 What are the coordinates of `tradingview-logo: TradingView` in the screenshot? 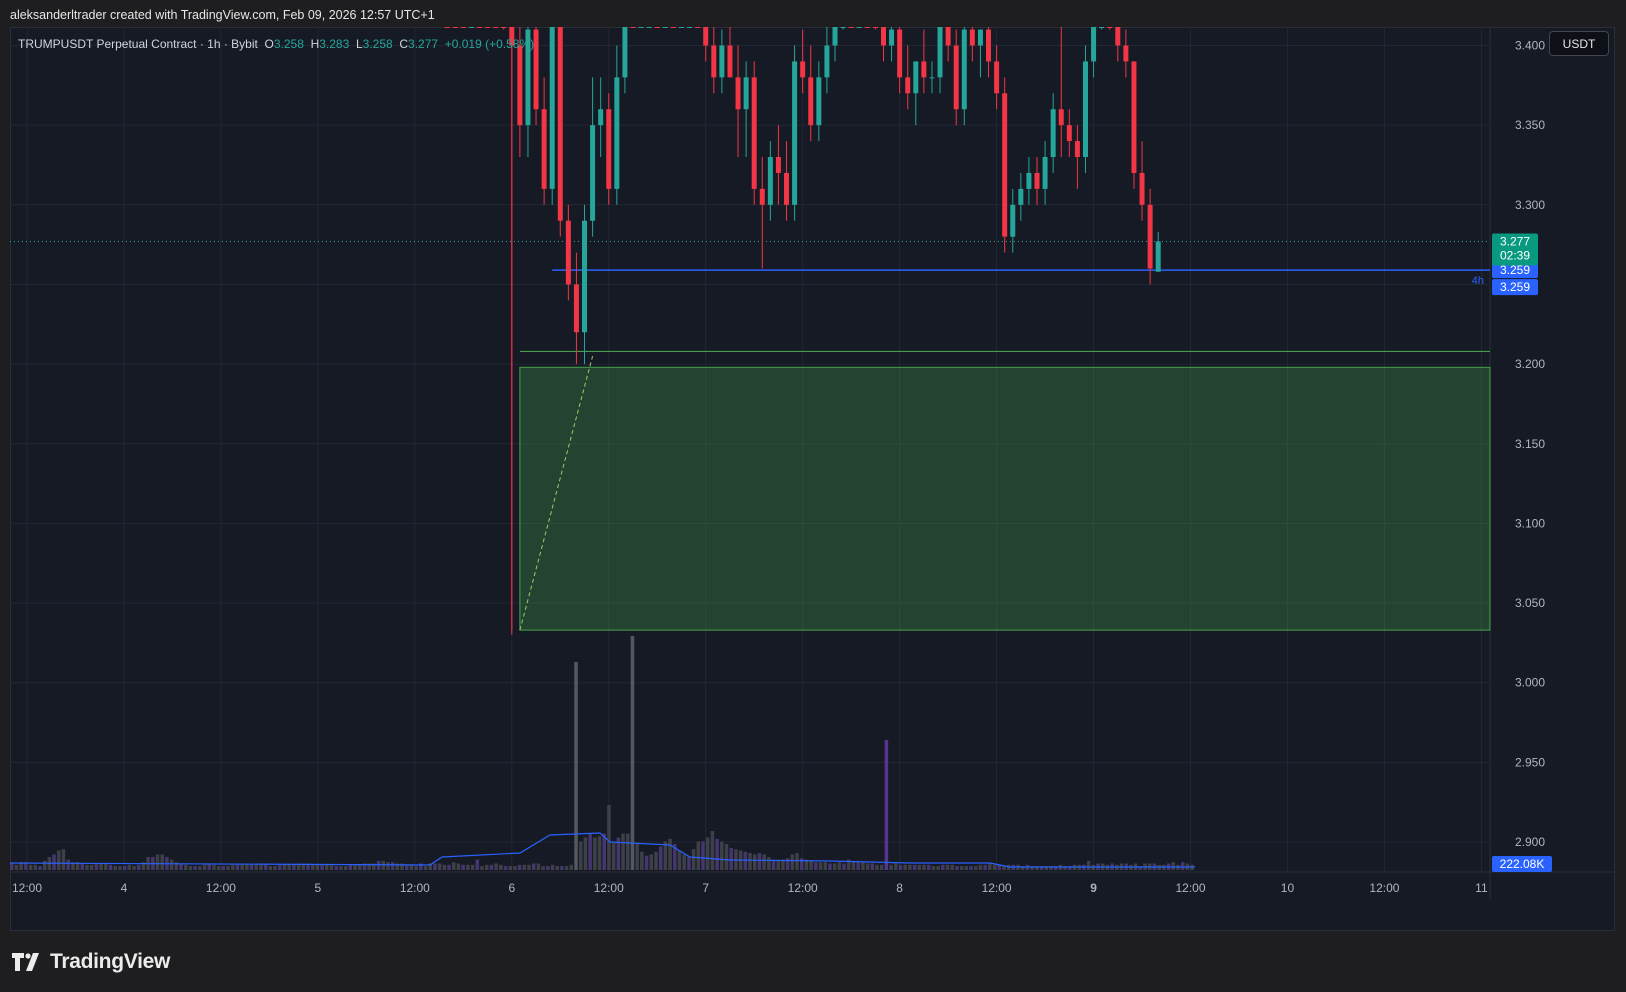 It's located at (91, 962).